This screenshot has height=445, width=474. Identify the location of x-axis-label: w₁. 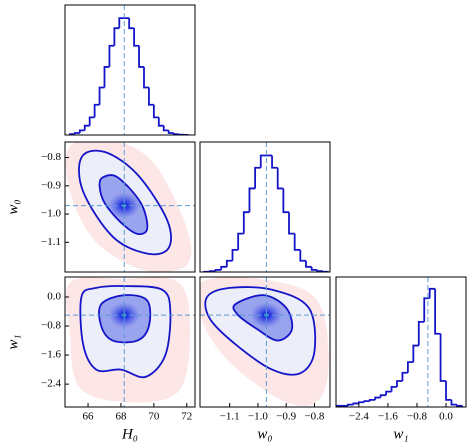
(400, 434).